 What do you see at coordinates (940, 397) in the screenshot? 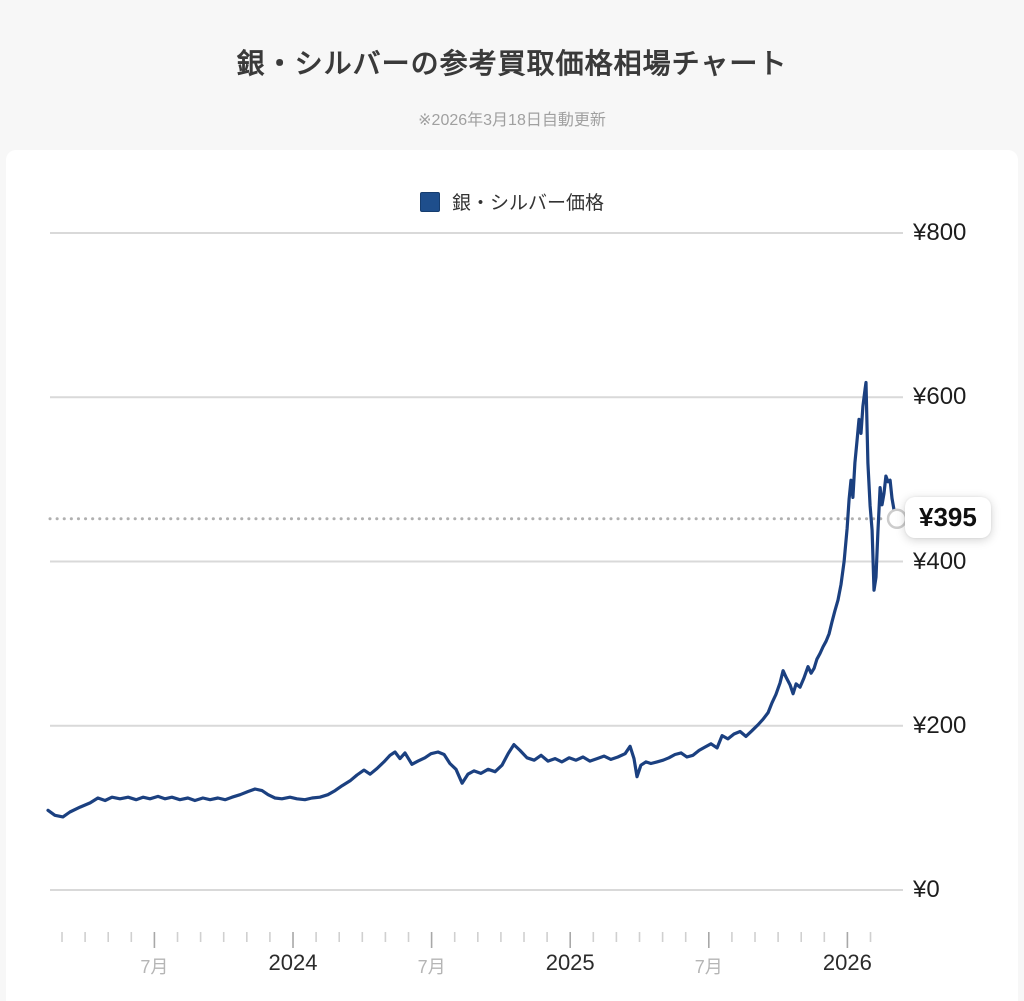
I see `y-axis-label: ¥600` at bounding box center [940, 397].